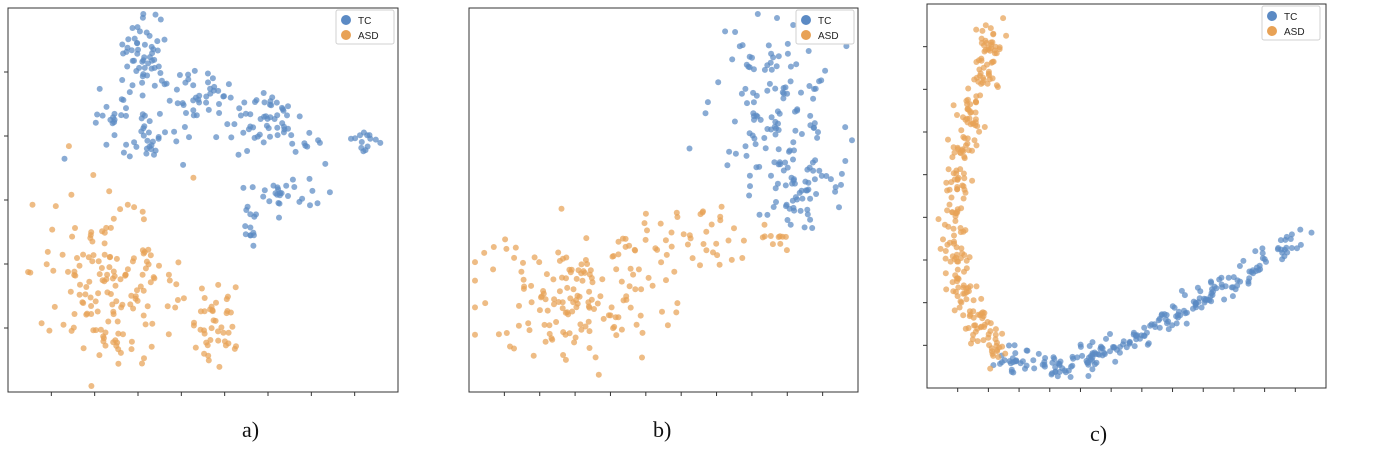 This screenshot has height=455, width=1374. What do you see at coordinates (1294, 32) in the screenshot?
I see `legend-label-asd-c: ASD` at bounding box center [1294, 32].